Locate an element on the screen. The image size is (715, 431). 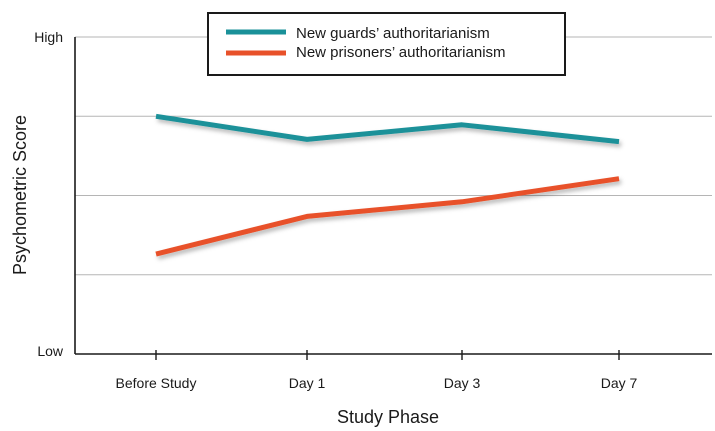
legend-label-guards: New guards’ authoritarianism is located at coordinates (393, 33).